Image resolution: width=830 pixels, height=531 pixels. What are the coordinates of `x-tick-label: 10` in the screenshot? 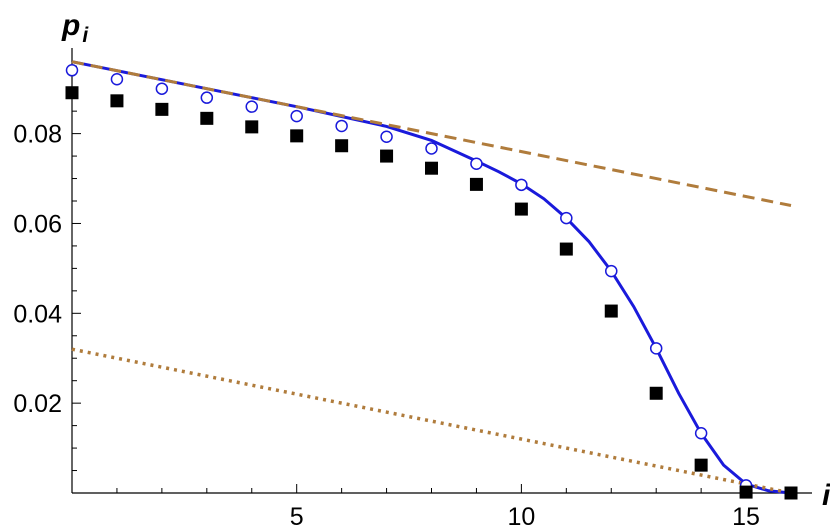 It's located at (521, 517).